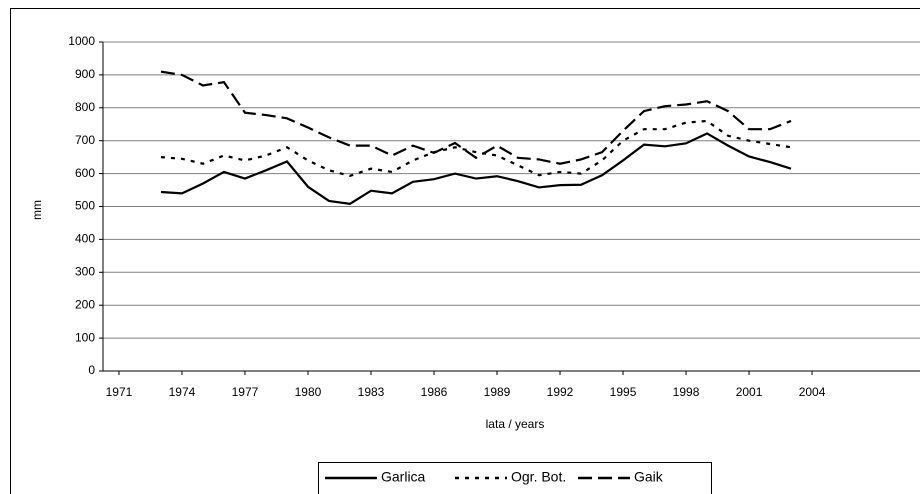 Image resolution: width=920 pixels, height=494 pixels. Describe the element at coordinates (623, 392) in the screenshot. I see `x-tick-label: 1995` at that location.